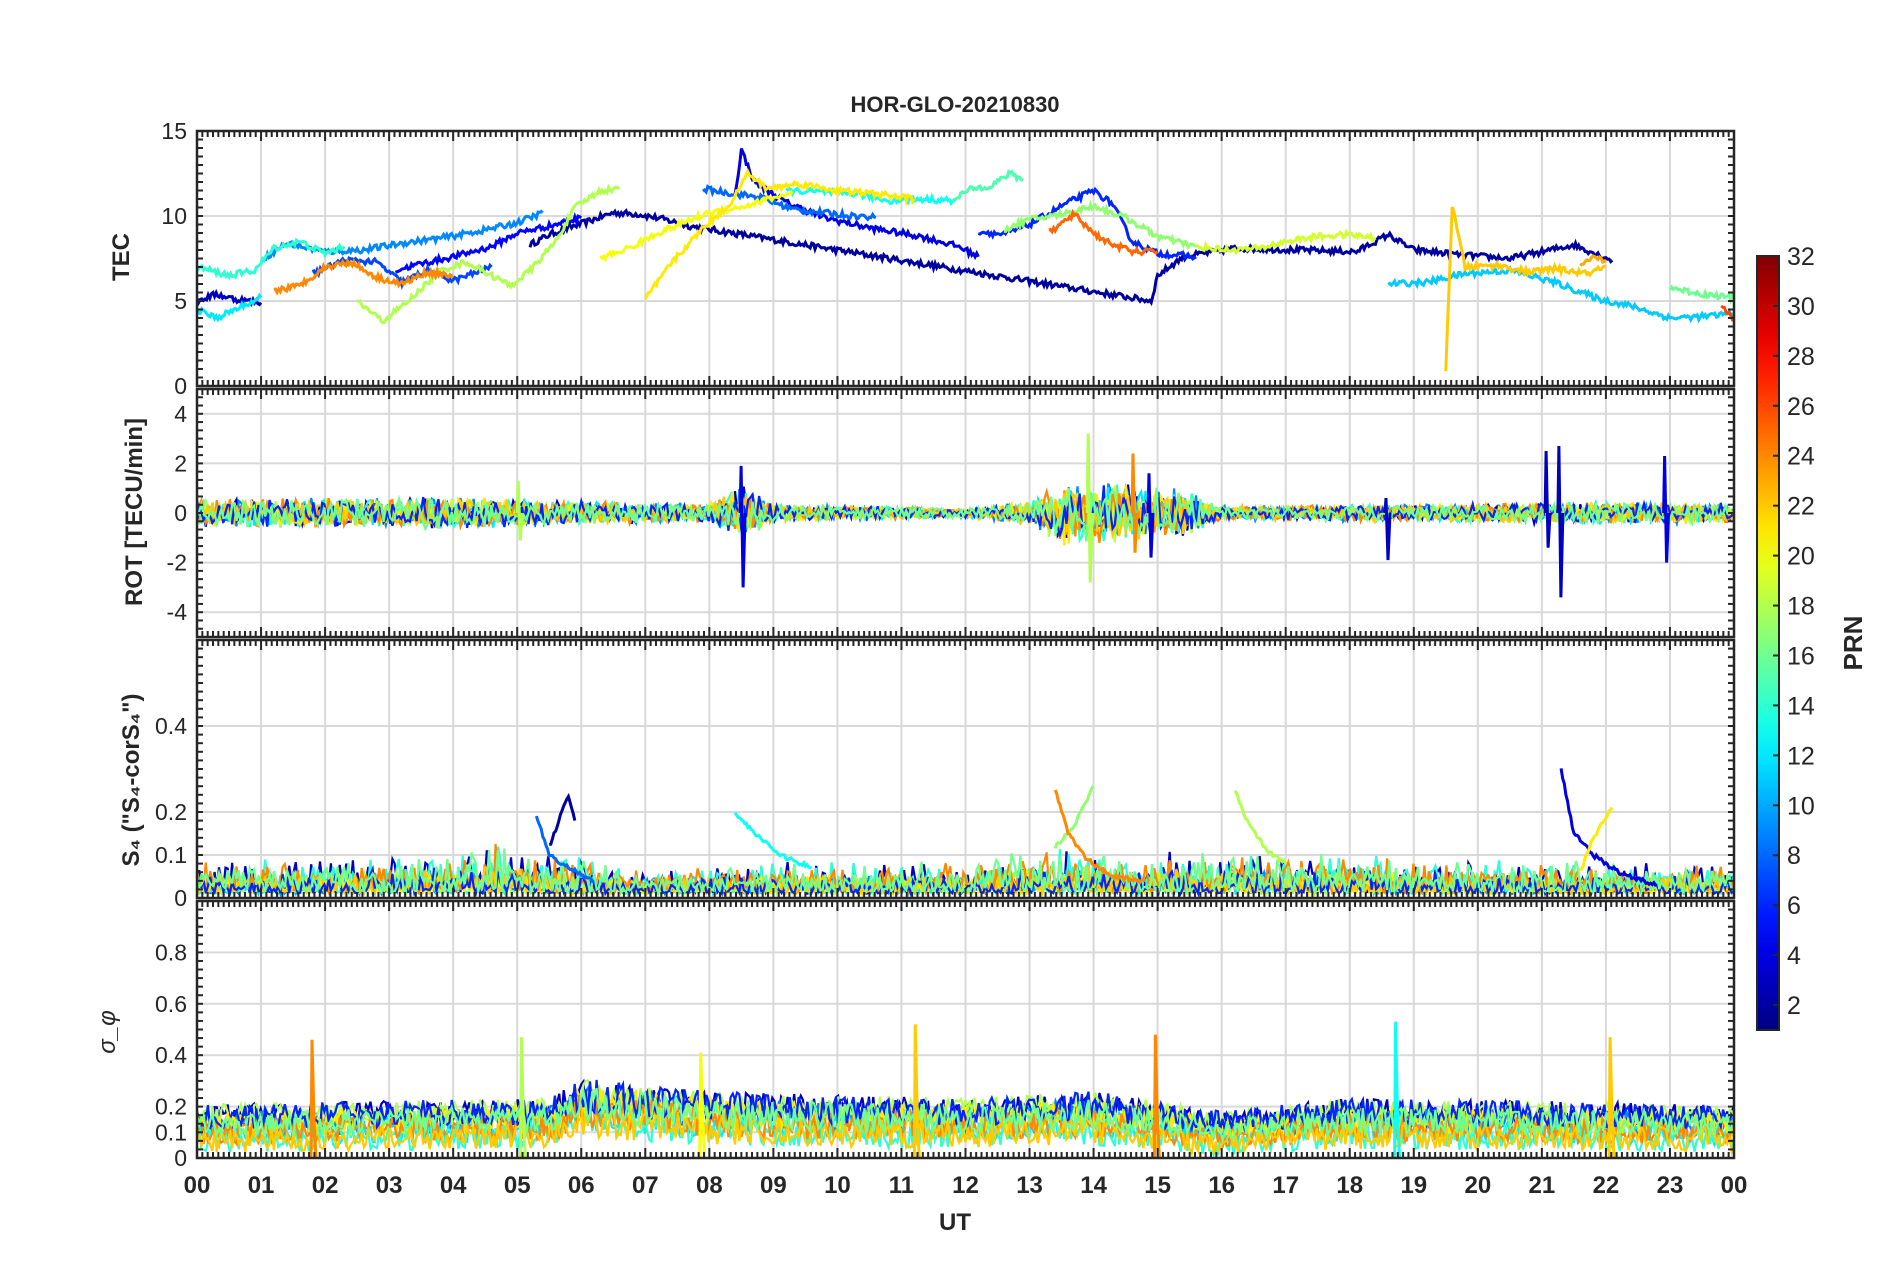 The height and width of the screenshot is (1272, 1902). What do you see at coordinates (1029, 1185) in the screenshot?
I see `x-tick-label: 13` at bounding box center [1029, 1185].